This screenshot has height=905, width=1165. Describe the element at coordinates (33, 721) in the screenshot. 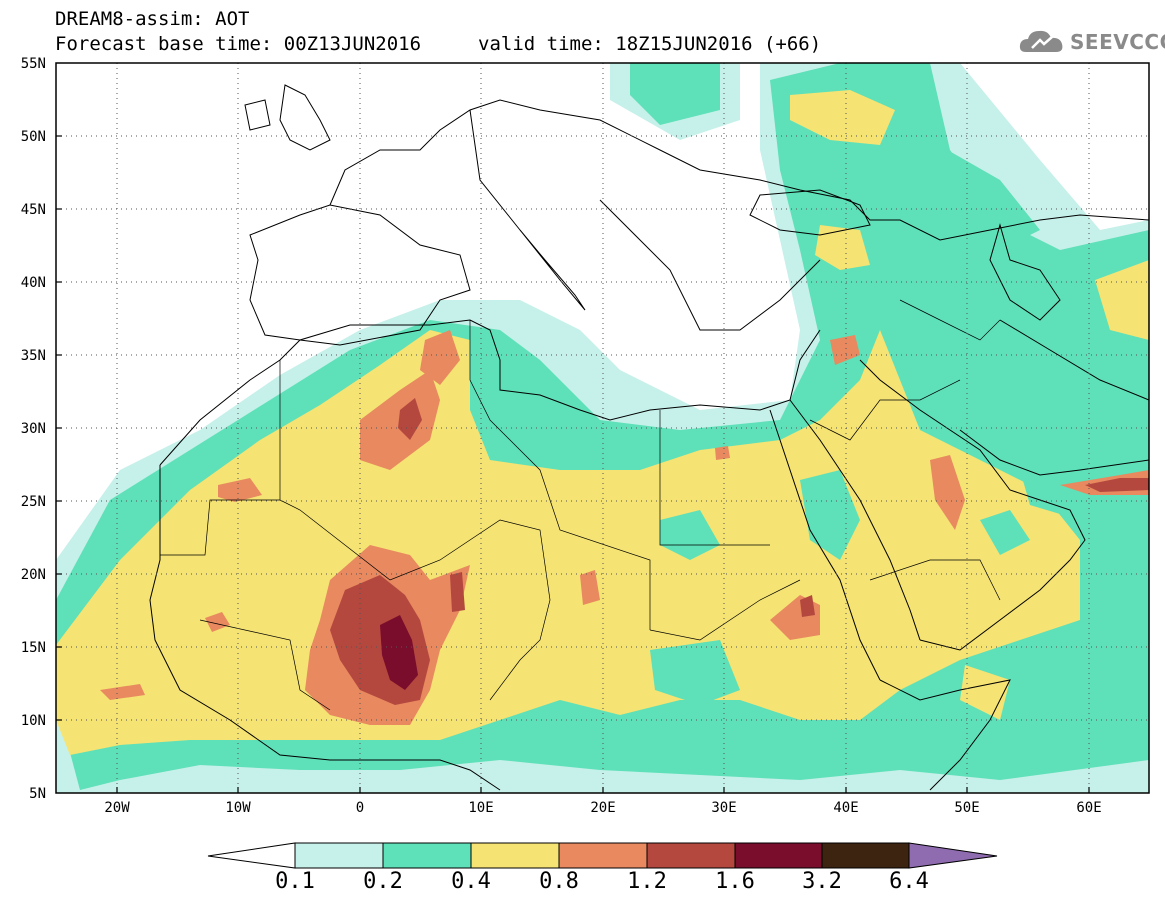

I see `lat-label: 10N` at that location.